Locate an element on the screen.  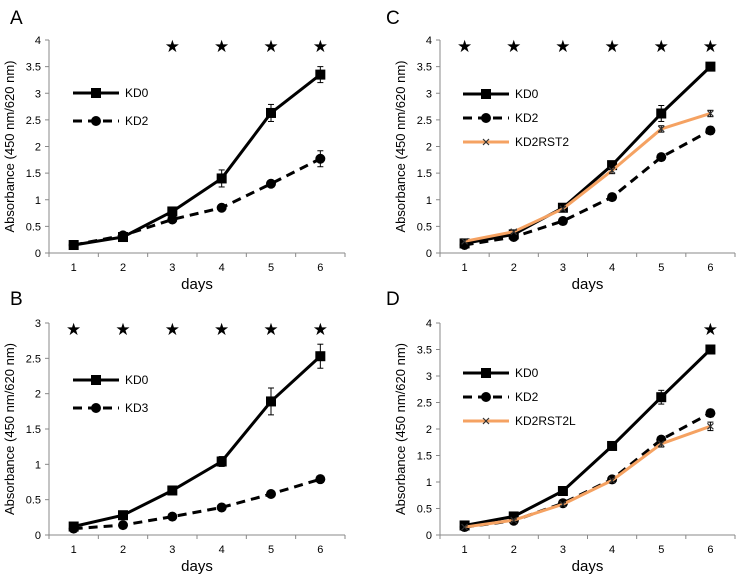
y-tick-label: 3.5 is located at coordinates (424, 351).